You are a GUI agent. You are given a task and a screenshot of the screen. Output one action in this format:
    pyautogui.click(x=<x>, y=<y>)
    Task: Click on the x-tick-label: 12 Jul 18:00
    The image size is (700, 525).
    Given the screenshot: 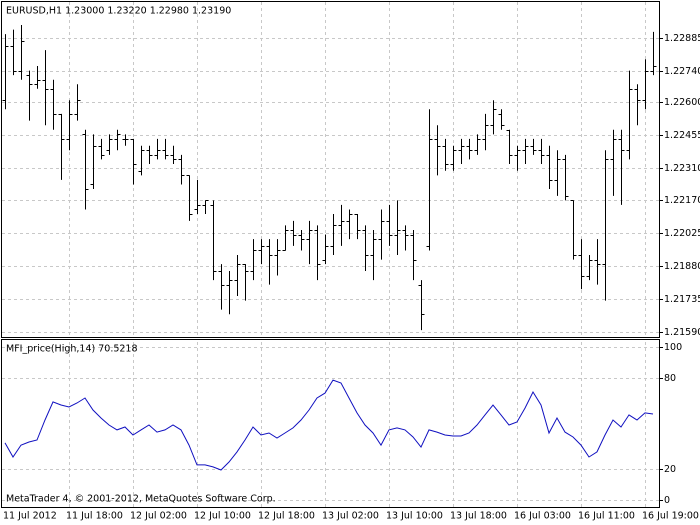 What is the action you would take?
    pyautogui.click(x=286, y=516)
    